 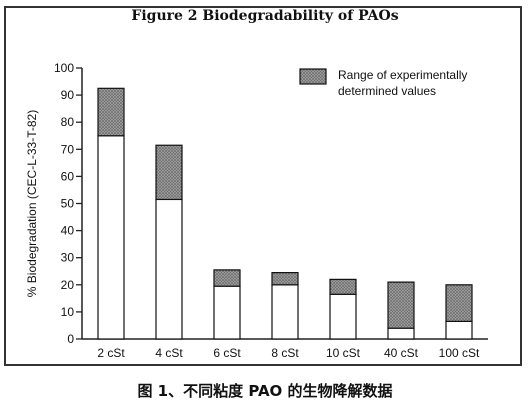 I want to click on y-tick-label: 40, so click(x=68, y=231).